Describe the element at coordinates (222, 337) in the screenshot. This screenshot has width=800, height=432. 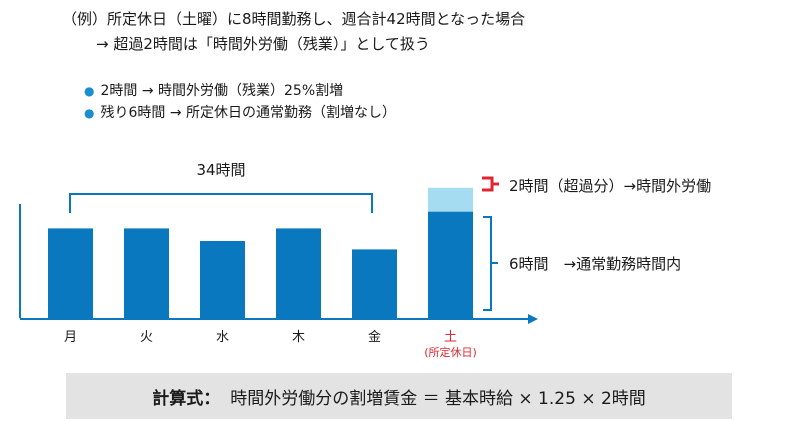
I see `day-label: 水` at that location.